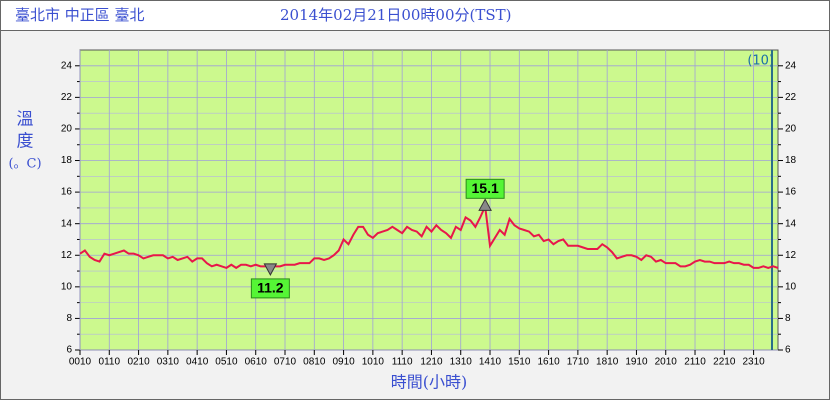  Describe the element at coordinates (69, 350) in the screenshot. I see `y-tick-label: 6` at that location.